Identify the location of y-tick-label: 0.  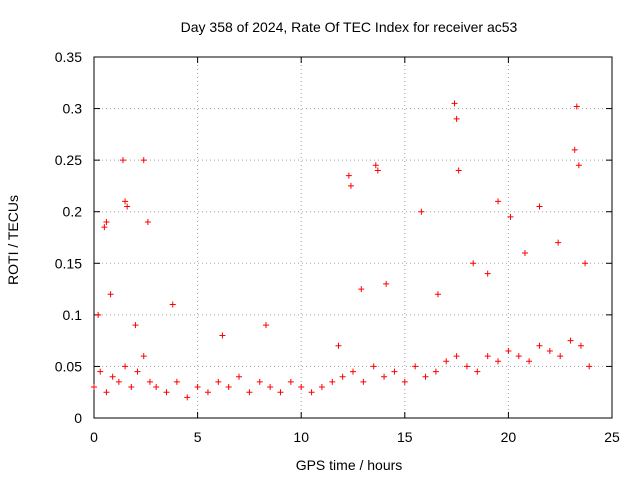
(78, 418).